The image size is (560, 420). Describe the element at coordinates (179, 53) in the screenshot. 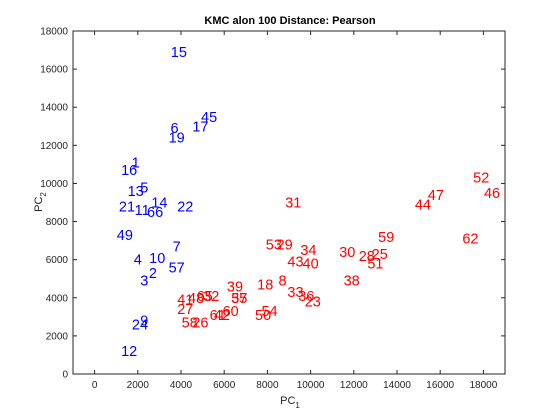

I see `data-point-label: 15` at that location.